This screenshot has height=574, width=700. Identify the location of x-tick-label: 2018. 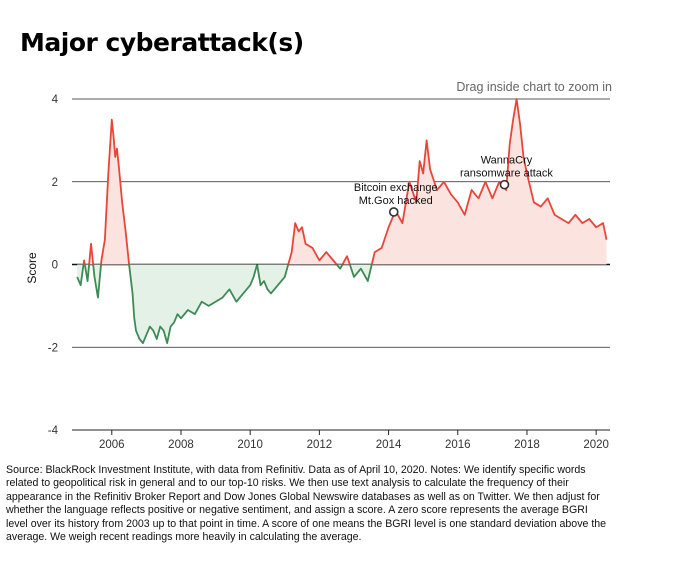
(527, 445).